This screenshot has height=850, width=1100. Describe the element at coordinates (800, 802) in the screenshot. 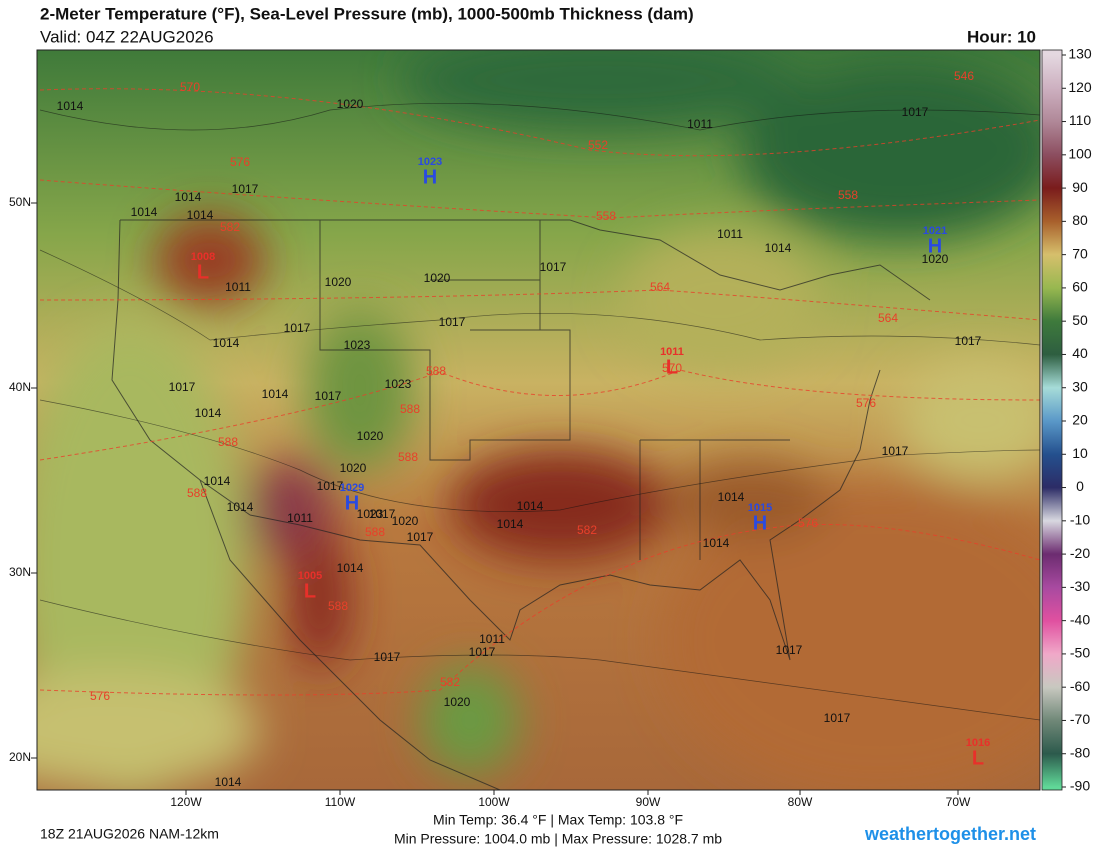

I see `longitude-label: 80W` at that location.